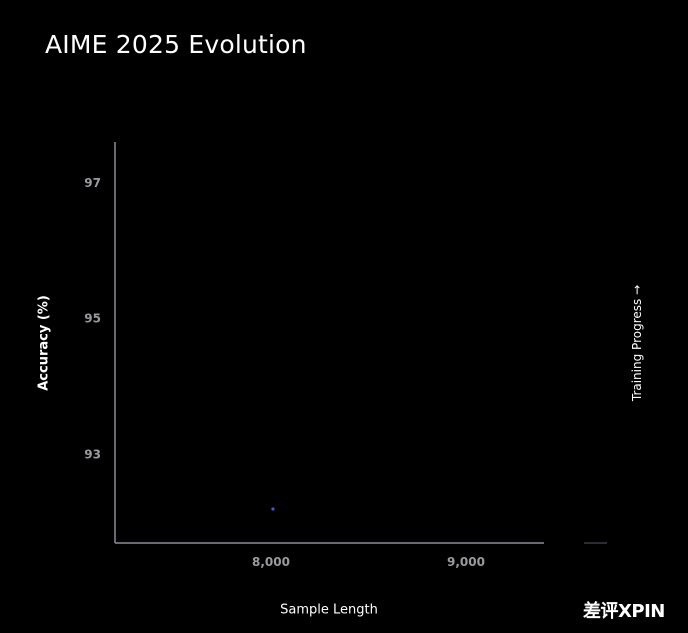  Describe the element at coordinates (176, 44) in the screenshot. I see `chart-title: AIME 2025 Evolution` at that location.